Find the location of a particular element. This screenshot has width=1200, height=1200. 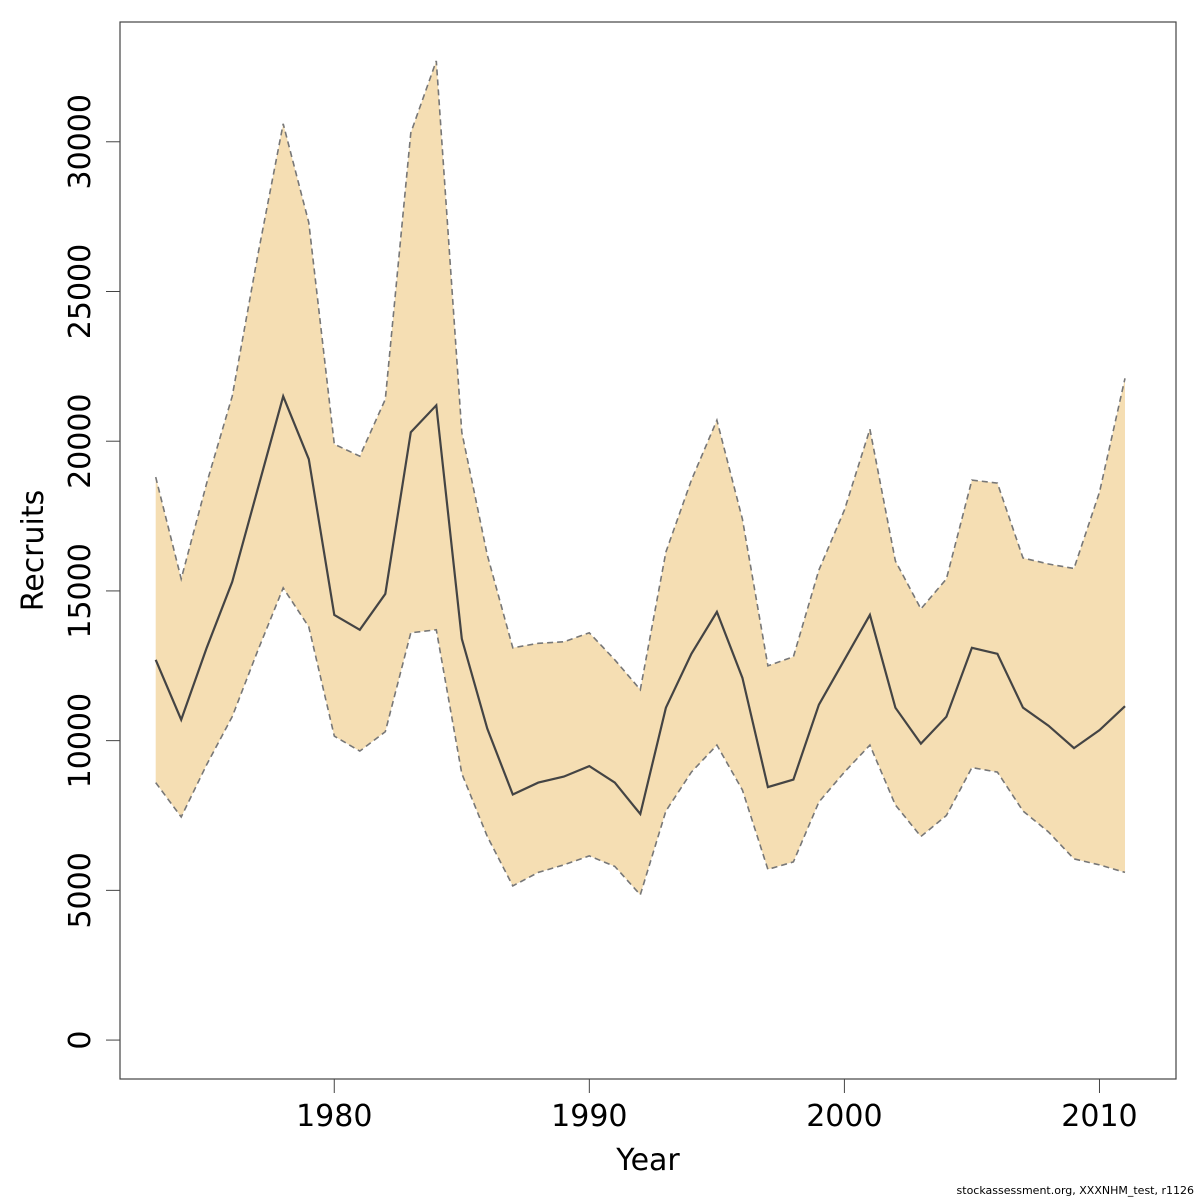

y-tick-label: 25000 is located at coordinates (80, 291).